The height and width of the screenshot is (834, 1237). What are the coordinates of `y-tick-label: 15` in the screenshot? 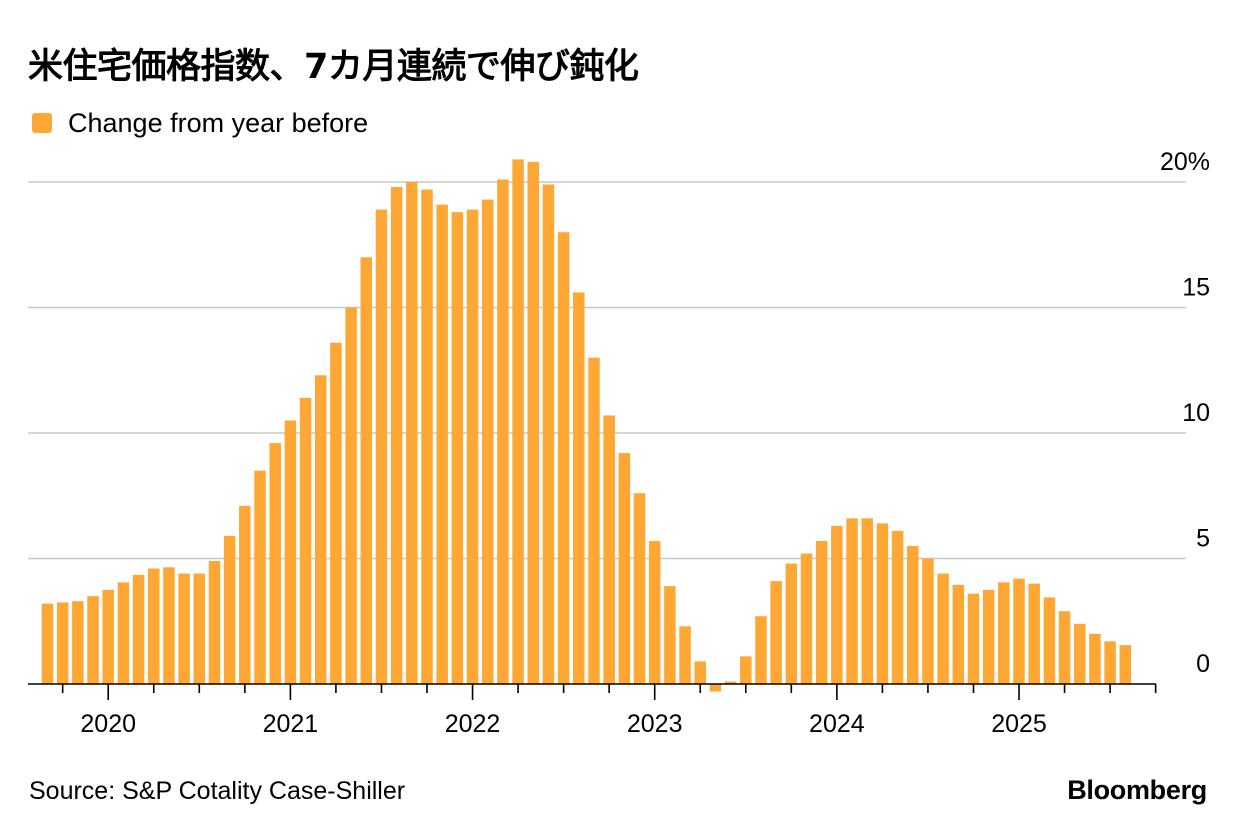 It's located at (1196, 288).